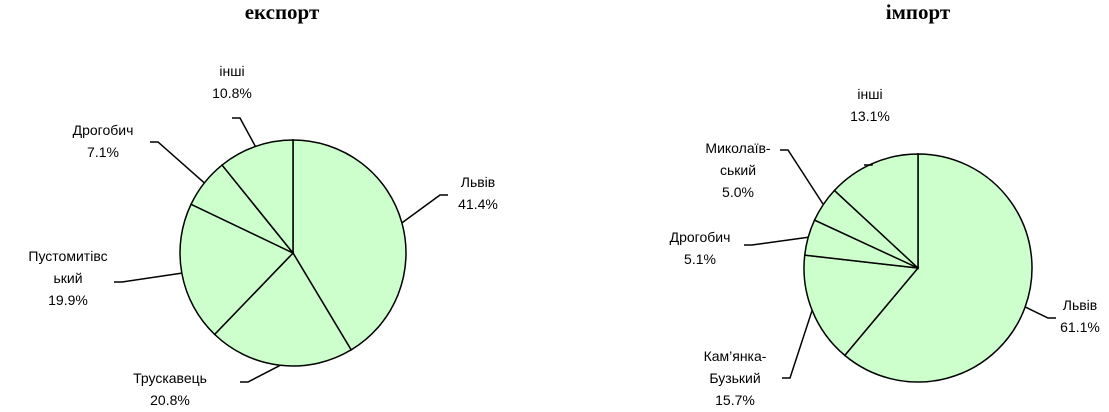 The height and width of the screenshot is (412, 1109). Describe the element at coordinates (870, 105) in the screenshot. I see `slice-label: інші 13.1%` at that location.